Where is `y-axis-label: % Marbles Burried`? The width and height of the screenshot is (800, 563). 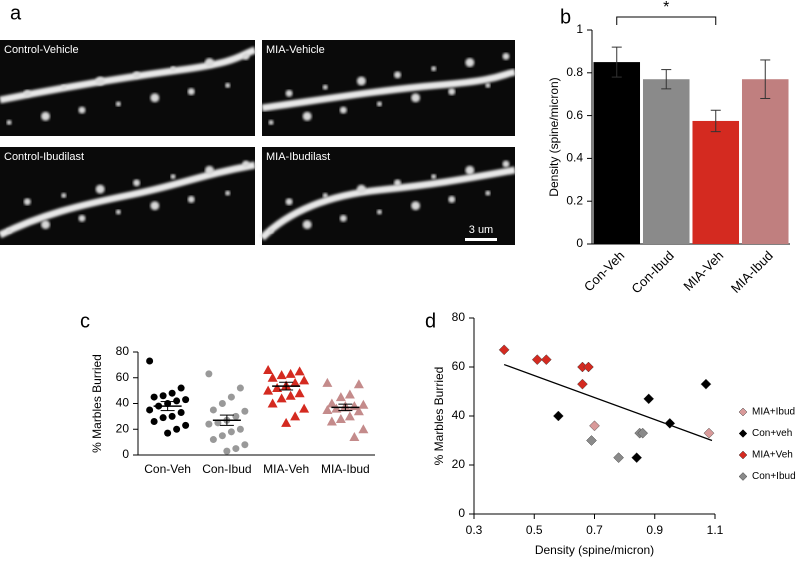 y-axis-label: % Marbles Burried is located at coordinates (97, 403).